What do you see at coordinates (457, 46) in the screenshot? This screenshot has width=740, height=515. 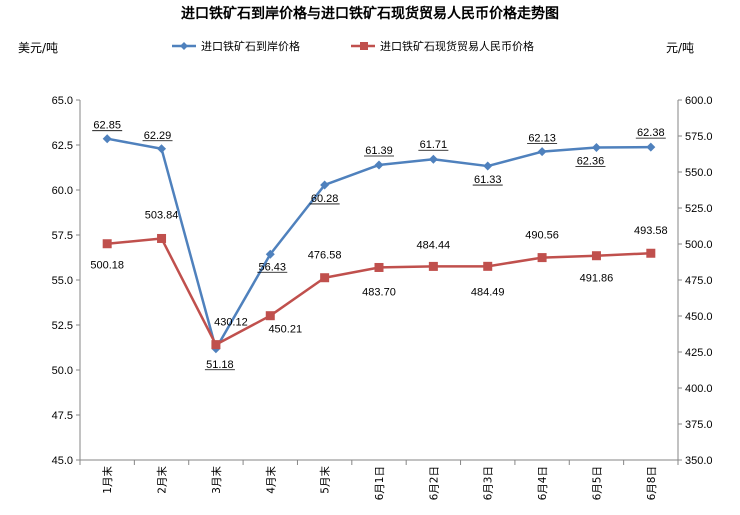 I see `legend-label-series-2: 进口铁矿石现货贸易人民币价格` at bounding box center [457, 46].